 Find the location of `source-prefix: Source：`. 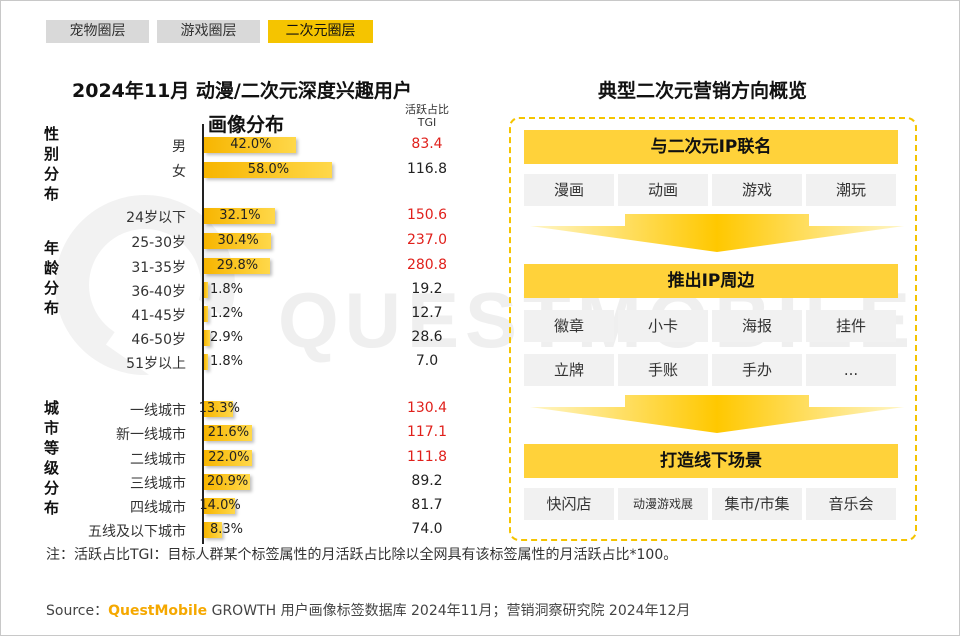

source-prefix: Source： is located at coordinates (77, 611).